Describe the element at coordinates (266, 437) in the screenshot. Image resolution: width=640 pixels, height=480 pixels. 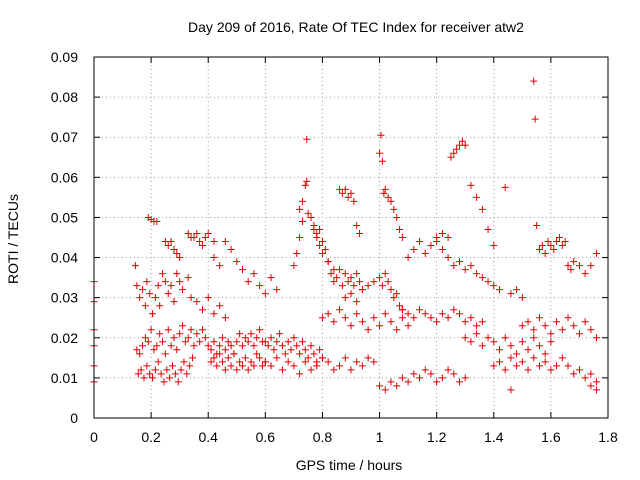
I see `x-tick-label: 0.6` at that location.